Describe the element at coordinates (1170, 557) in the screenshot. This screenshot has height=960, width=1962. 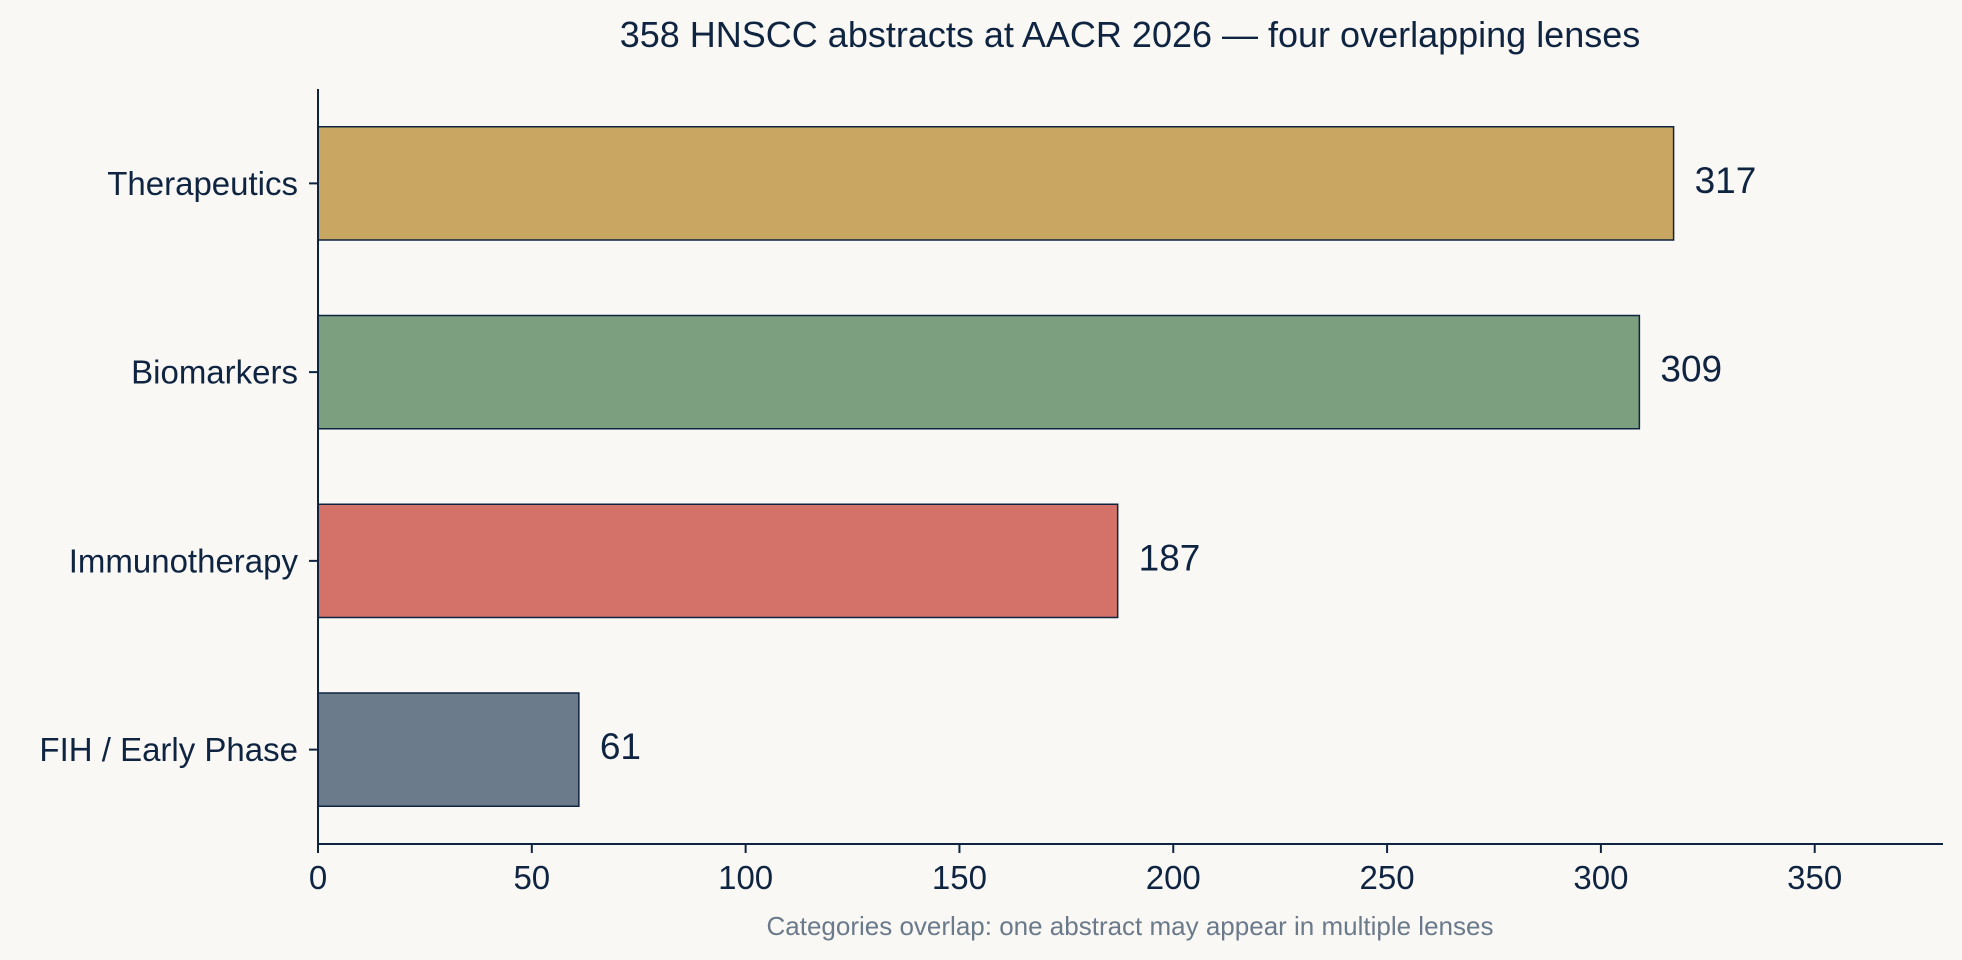
I see `value-label-2: 187` at that location.